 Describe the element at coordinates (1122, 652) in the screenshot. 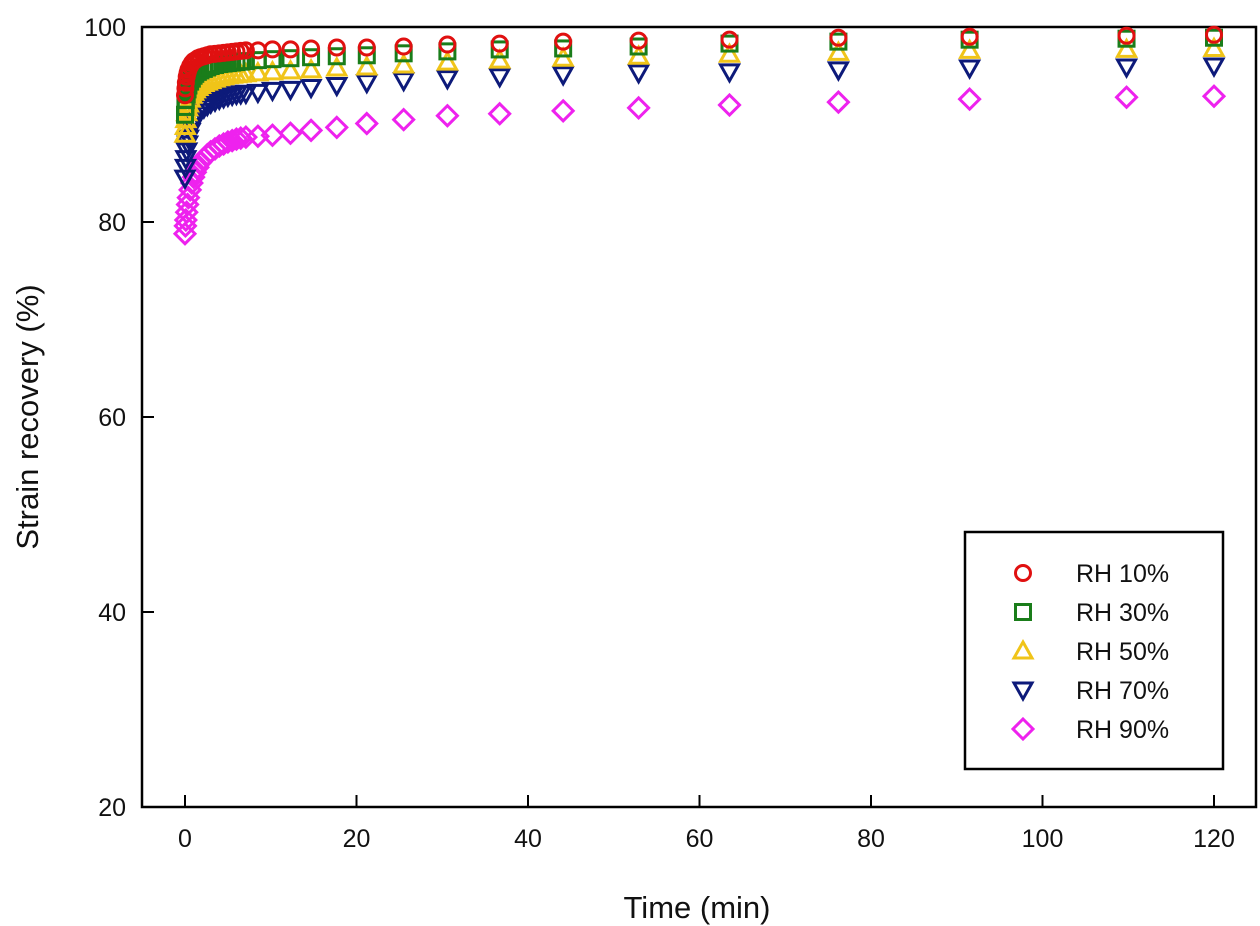

I see `legend-label: RH 50%` at that location.